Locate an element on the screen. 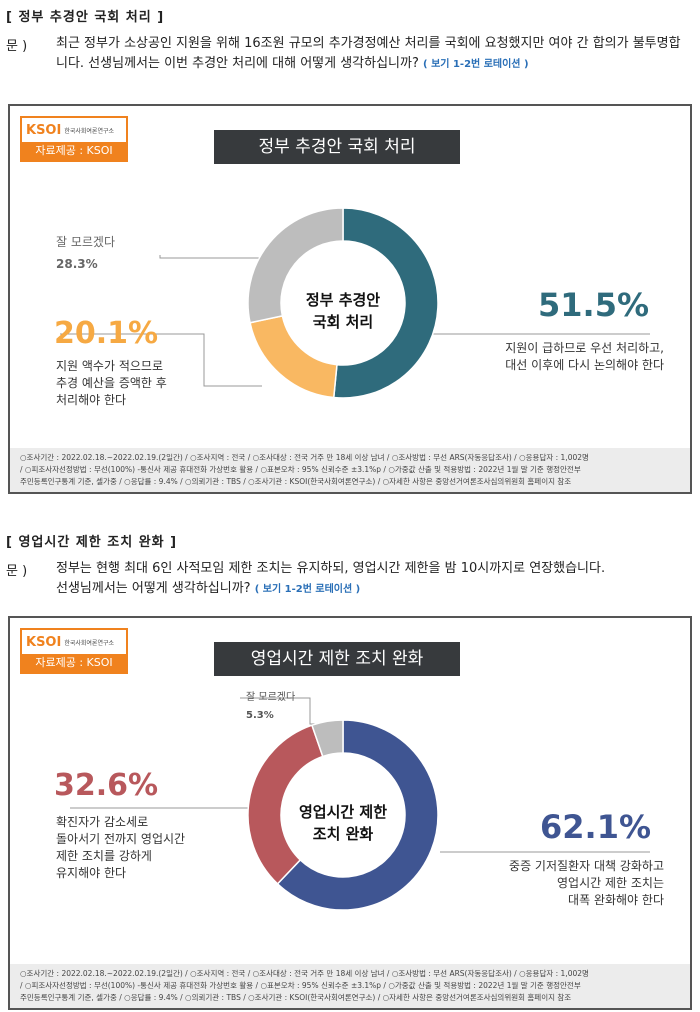 The image size is (700, 1012). chart1-leader-unsure is located at coordinates (213, 257).